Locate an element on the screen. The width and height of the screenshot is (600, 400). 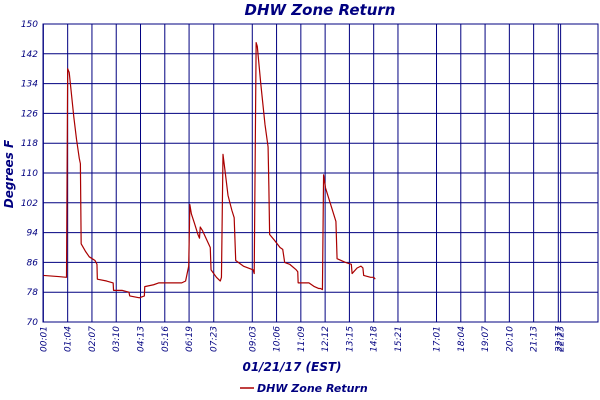
y-axis-label: Degrees F is located at coordinates (9, 173).